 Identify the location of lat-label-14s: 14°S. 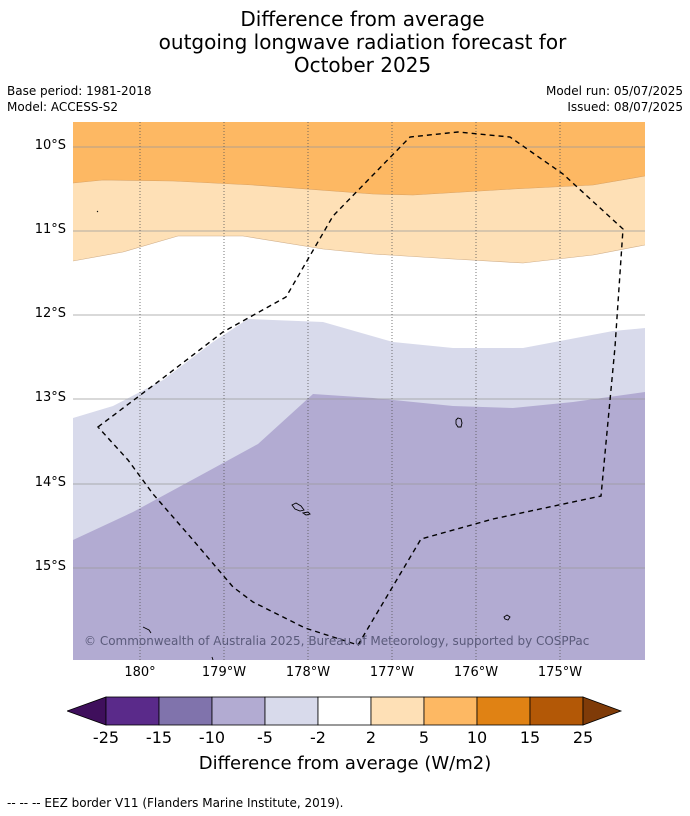
(50, 482).